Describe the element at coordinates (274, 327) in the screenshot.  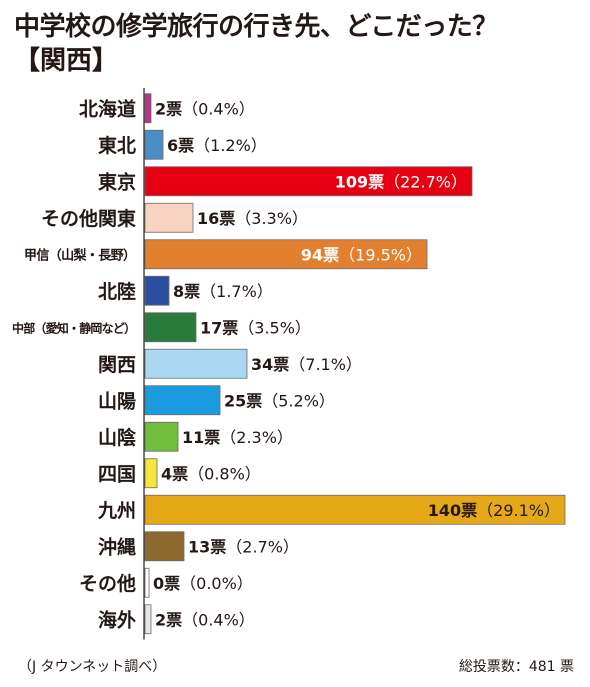
I see `vote-percent: （3.5%）` at that location.